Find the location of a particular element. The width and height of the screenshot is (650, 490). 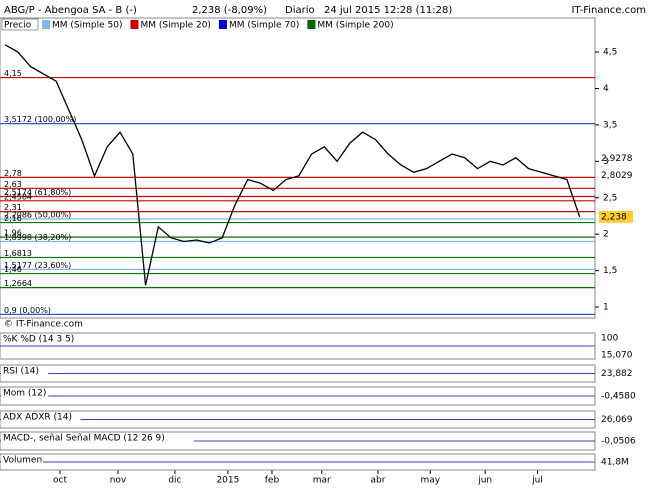

panel-title: Volumen is located at coordinates (22, 461).